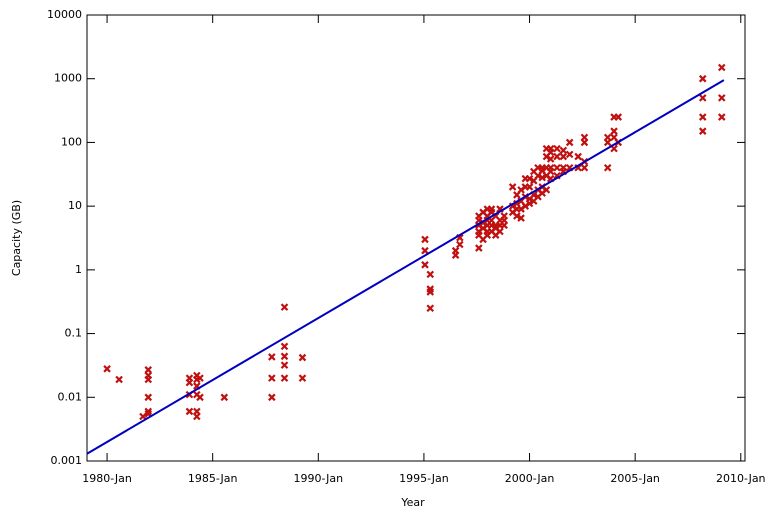 The width and height of the screenshot is (768, 512). Describe the element at coordinates (71, 141) in the screenshot. I see `y-tick-label: 100` at that location.